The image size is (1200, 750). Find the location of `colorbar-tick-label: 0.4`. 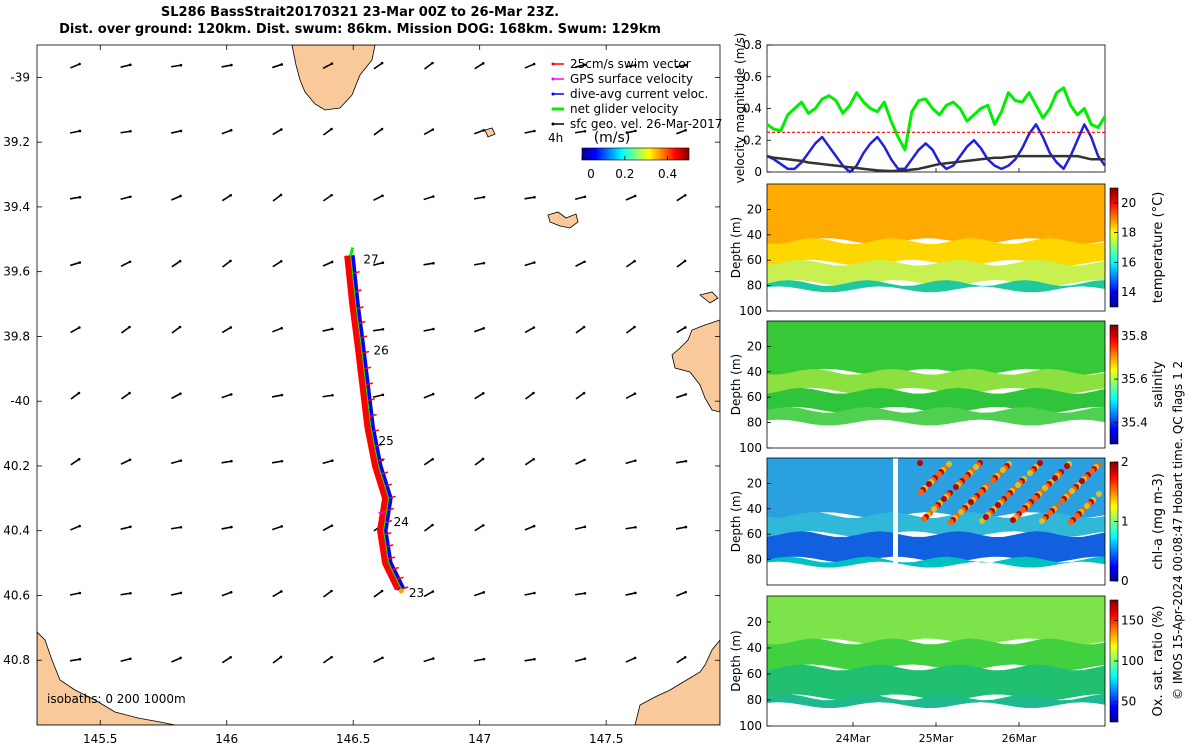

colorbar-tick-label: 0.4 is located at coordinates (667, 174).